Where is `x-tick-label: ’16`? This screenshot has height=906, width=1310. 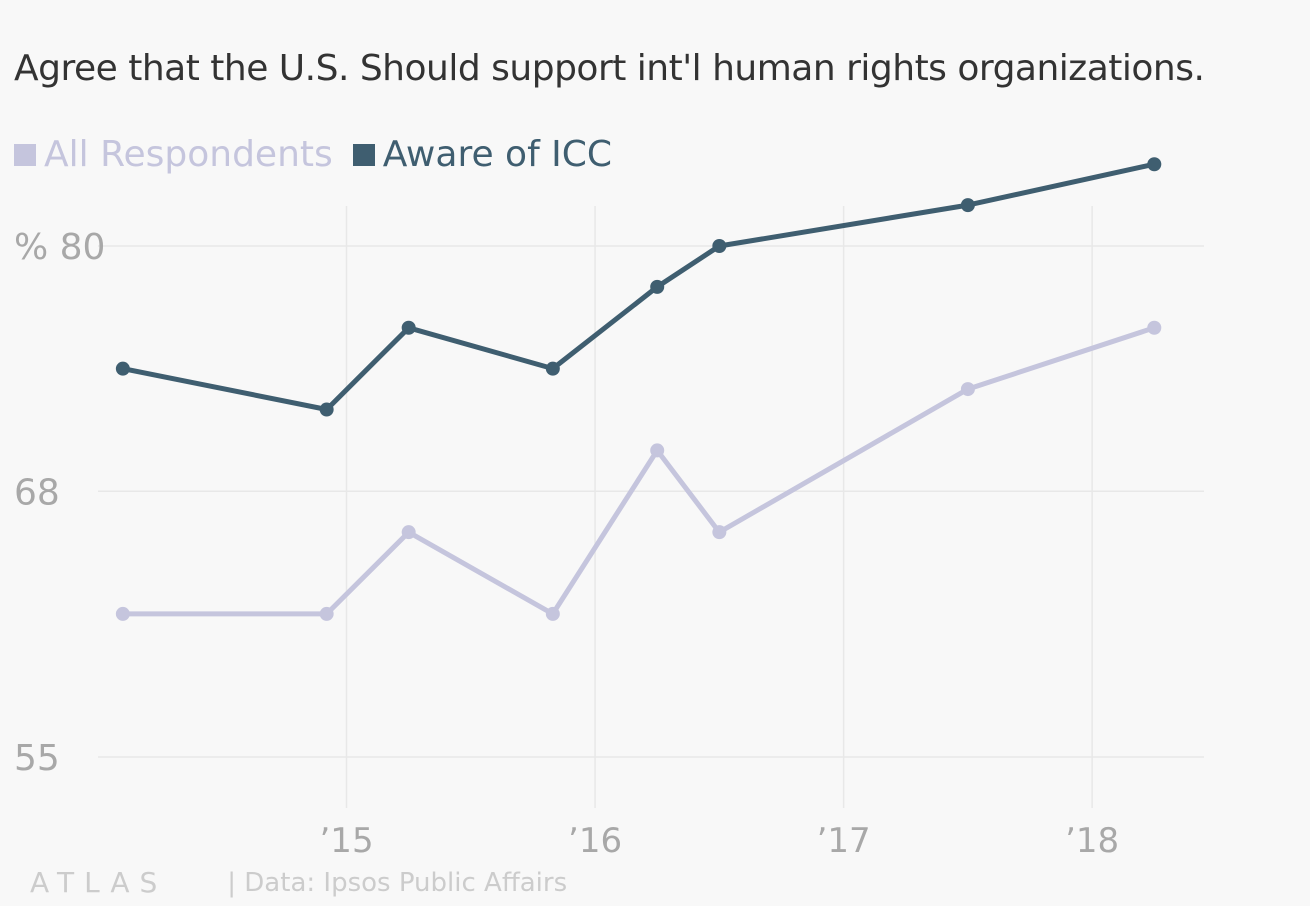
x-tick-label: ’16 is located at coordinates (595, 841).